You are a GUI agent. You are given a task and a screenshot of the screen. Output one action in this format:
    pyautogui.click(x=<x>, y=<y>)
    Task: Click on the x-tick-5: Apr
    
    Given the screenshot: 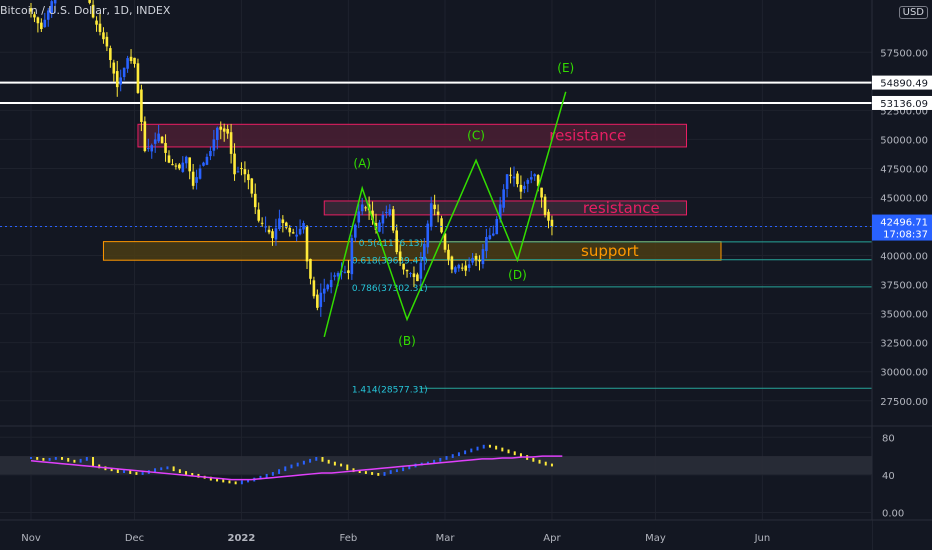 What is the action you would take?
    pyautogui.click(x=552, y=538)
    